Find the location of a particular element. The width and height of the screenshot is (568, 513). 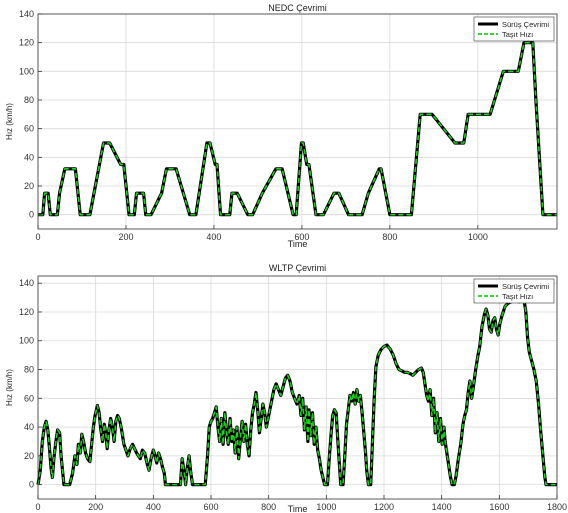

x-tick-label: 1200 is located at coordinates (384, 507).